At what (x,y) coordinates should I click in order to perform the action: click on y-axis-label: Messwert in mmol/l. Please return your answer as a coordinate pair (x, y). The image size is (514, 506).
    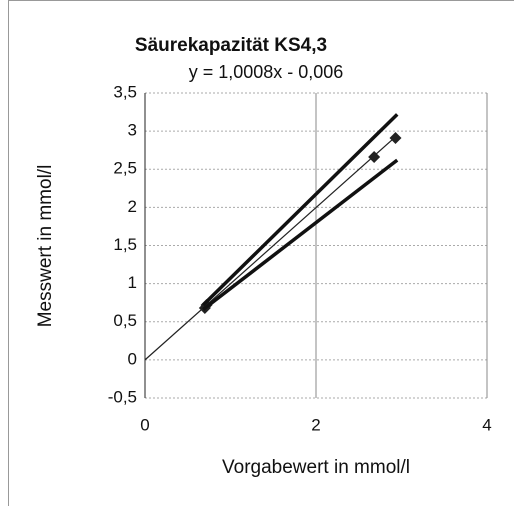
    Looking at the image, I should click on (45, 246).